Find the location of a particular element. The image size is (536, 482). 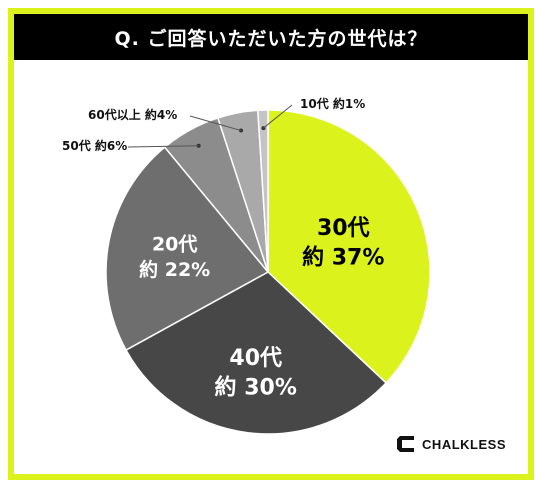

callout-label-1: 50代 約6% is located at coordinates (94, 145).